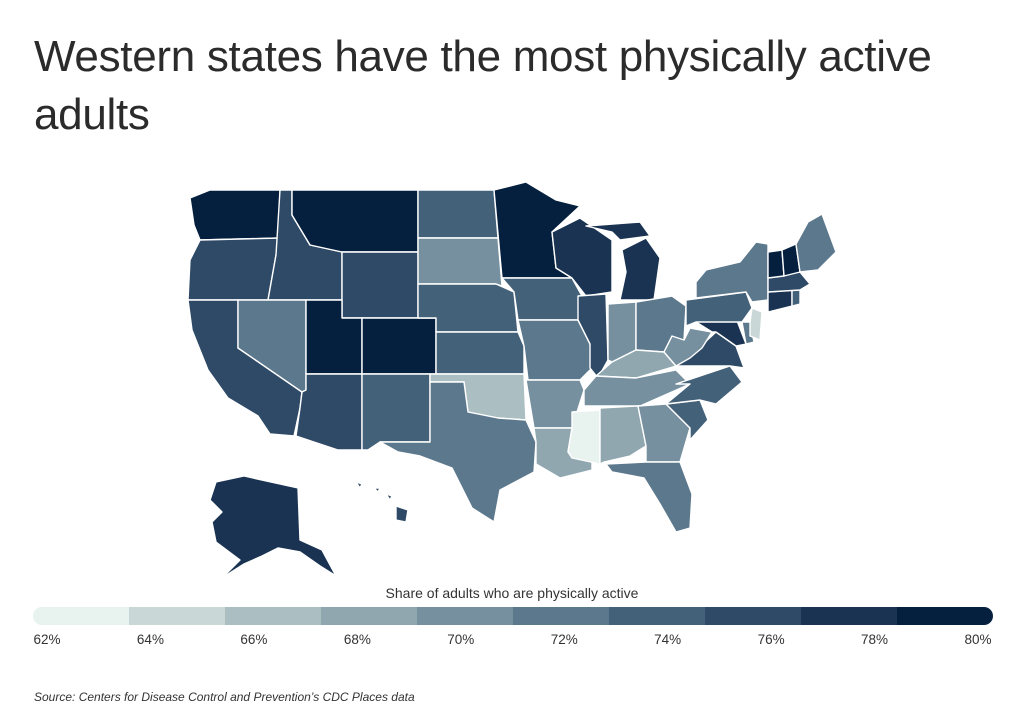 This screenshot has width=1024, height=715. Describe the element at coordinates (780, 301) in the screenshot. I see `state-ct` at that location.